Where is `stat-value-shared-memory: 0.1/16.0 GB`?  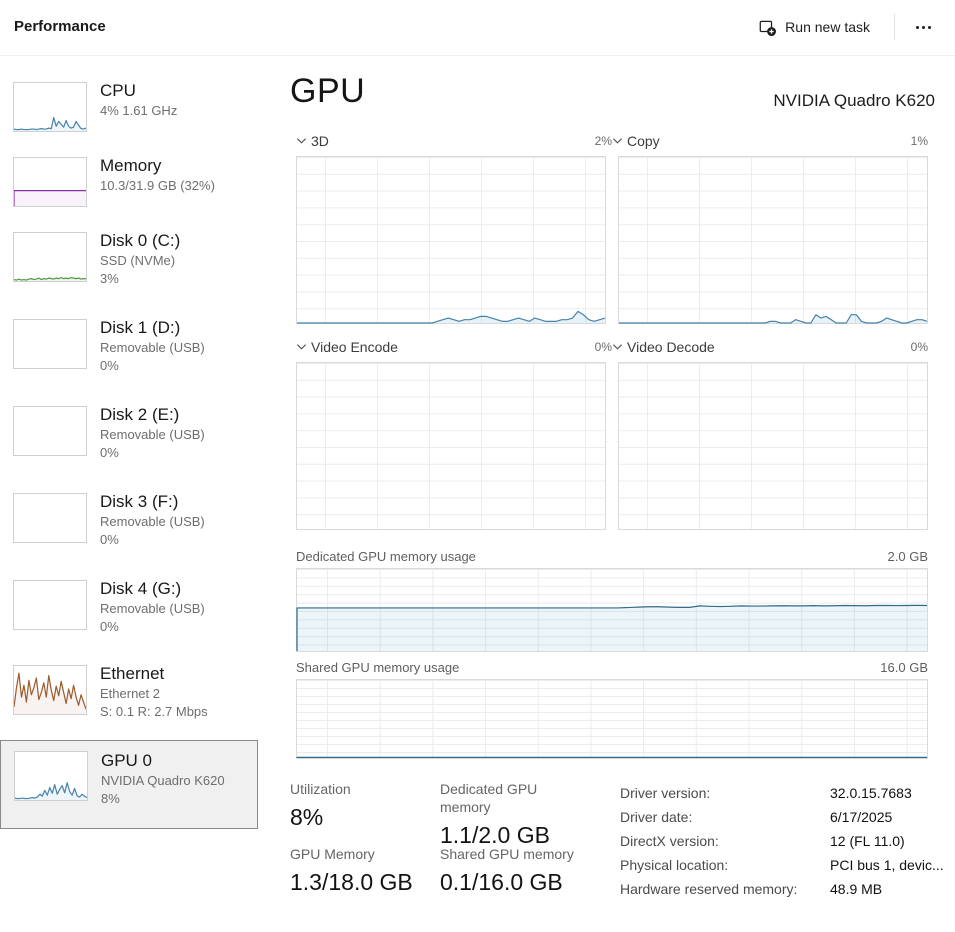
stat-value-shared-memory: 0.1/16.0 GB is located at coordinates (501, 882).